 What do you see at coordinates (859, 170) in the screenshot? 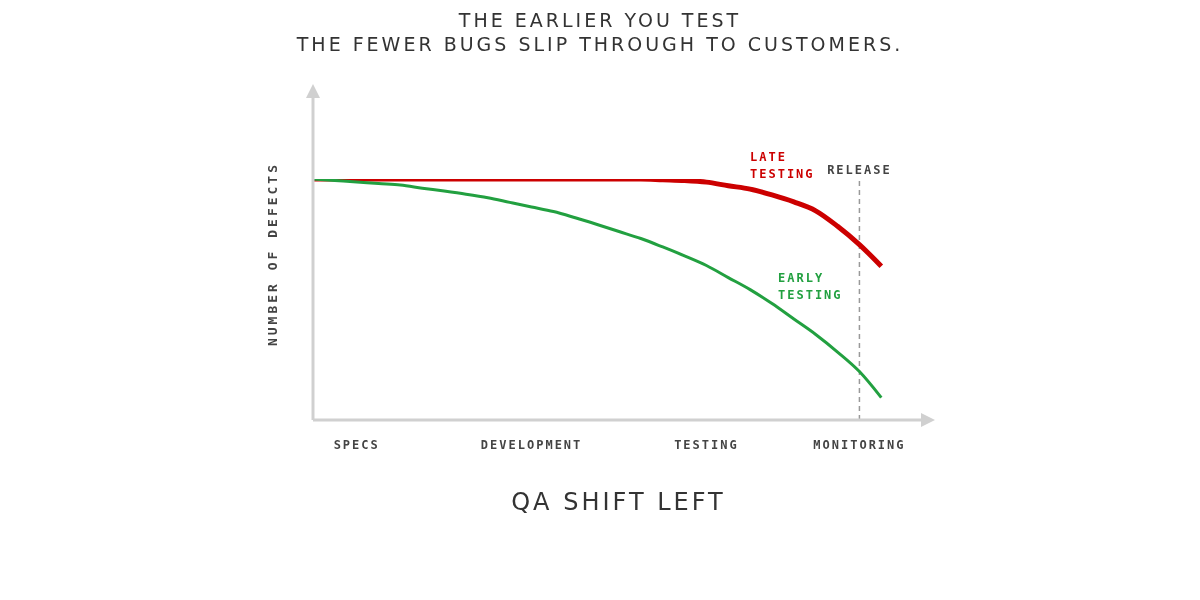
I see `ref-line-label: RELEASE` at bounding box center [859, 170].